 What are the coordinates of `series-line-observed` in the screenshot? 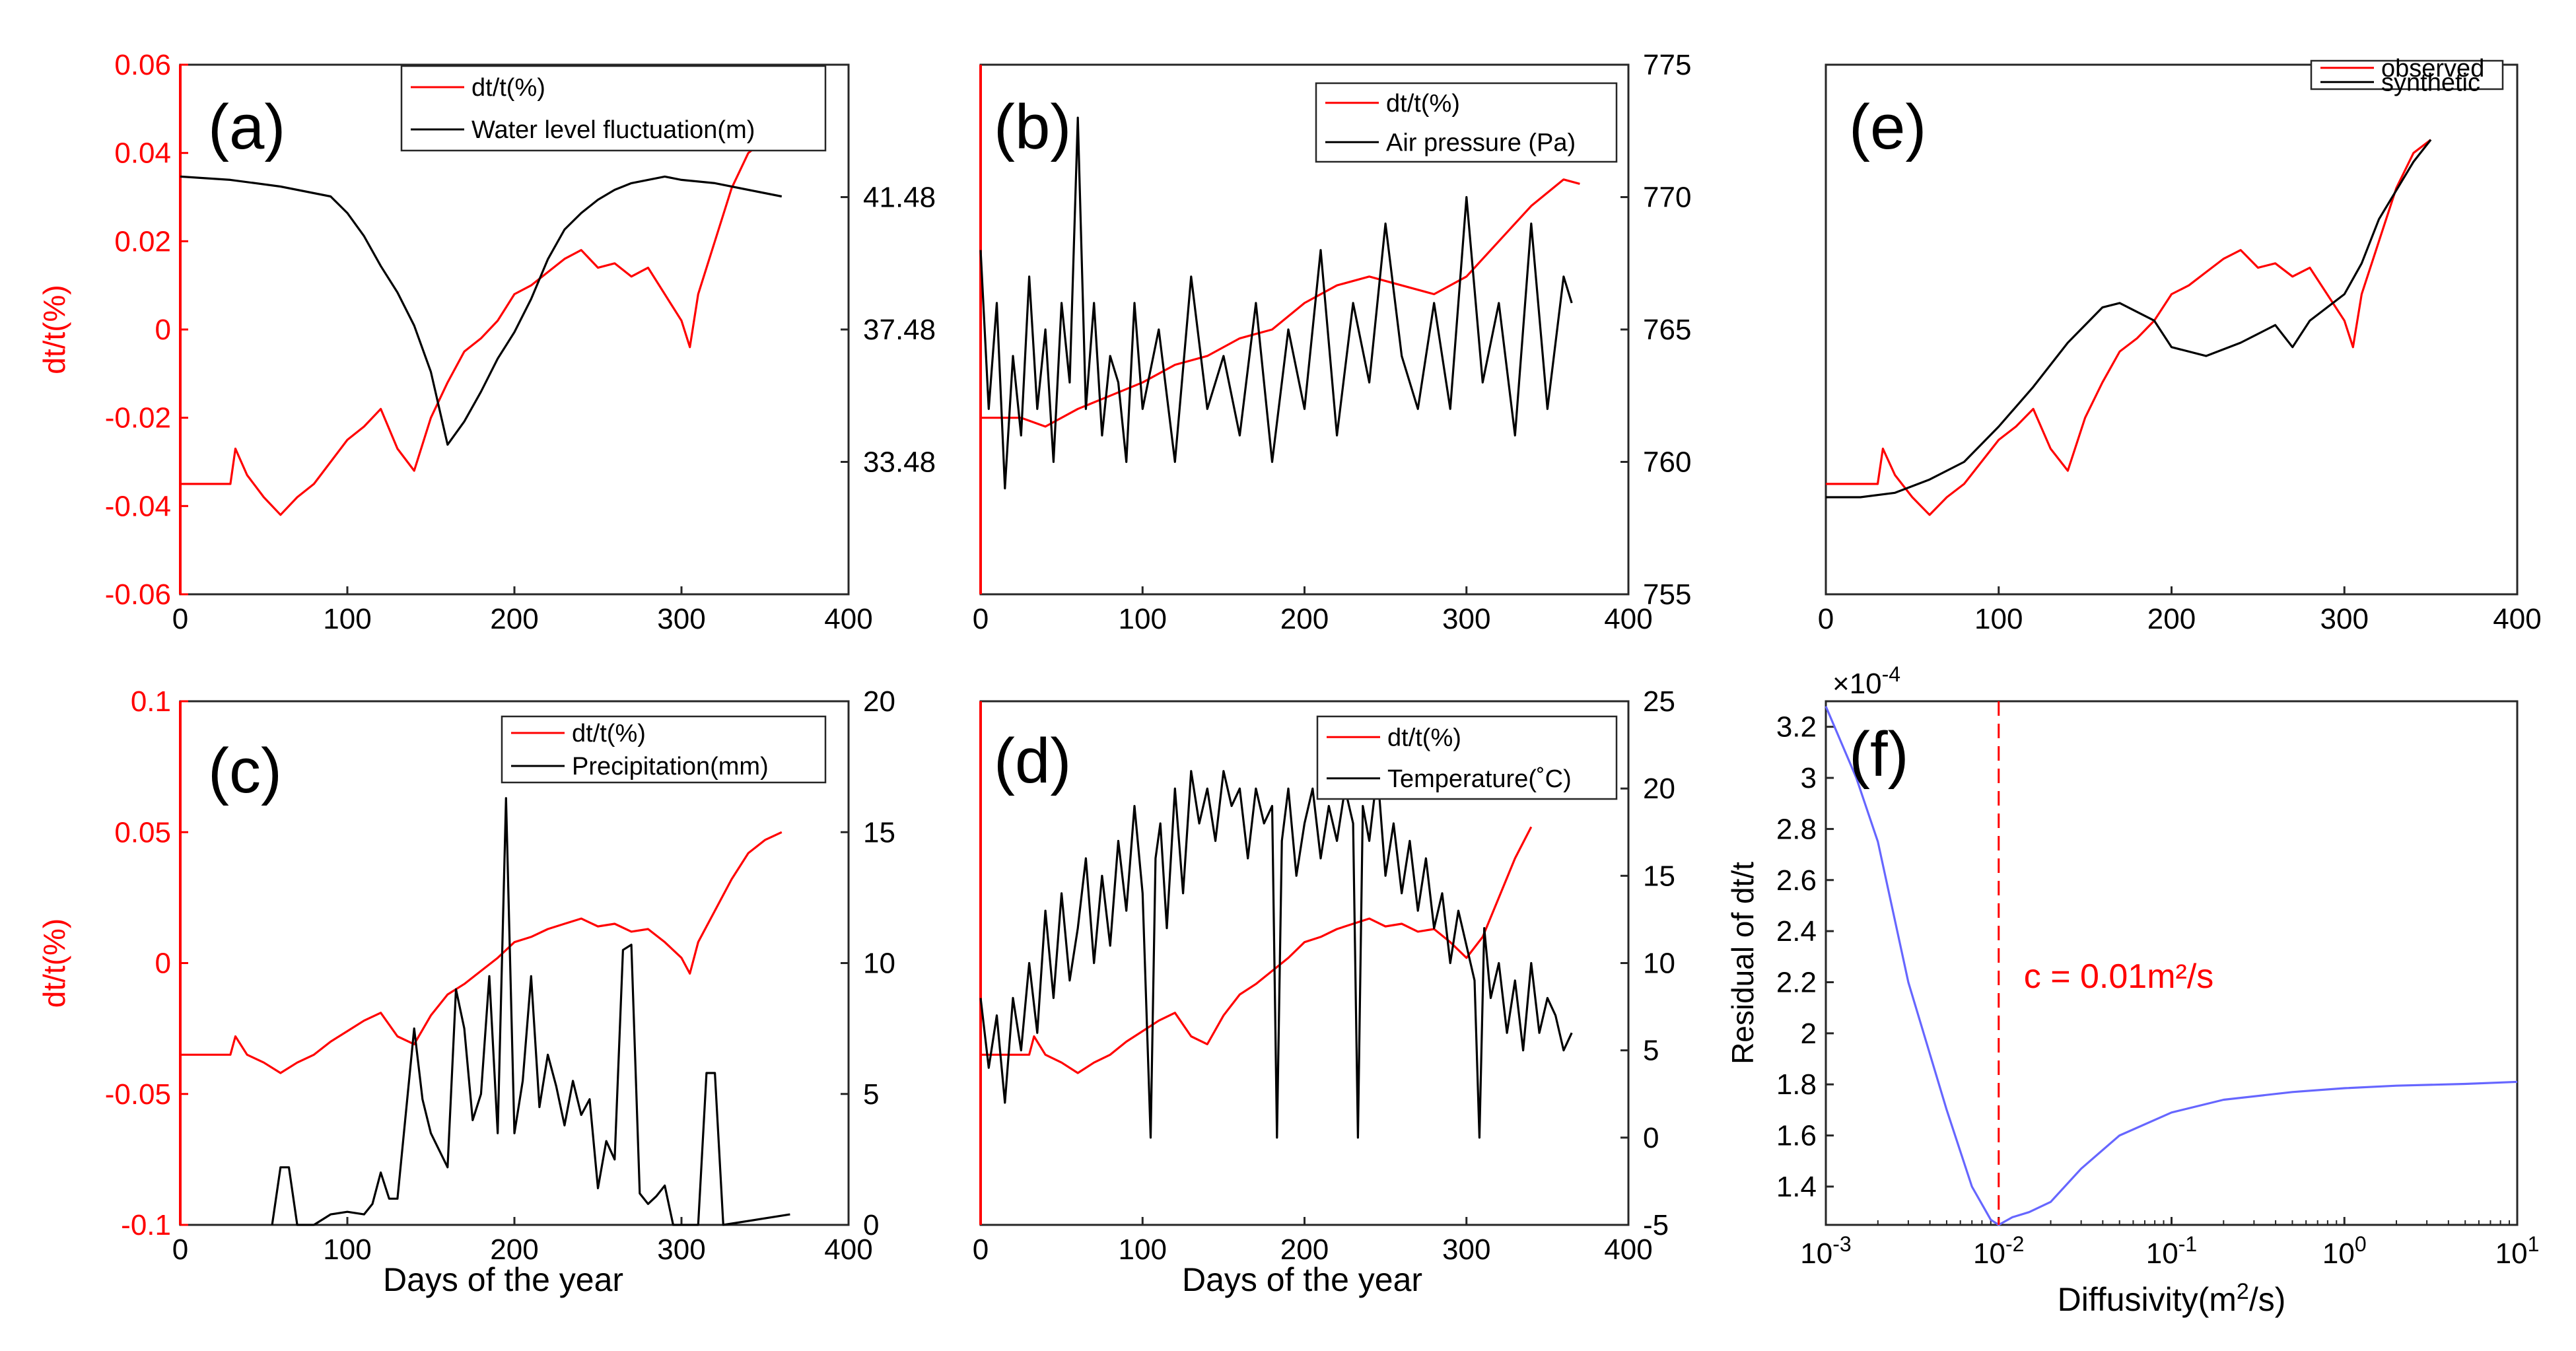 It's located at (2129, 327).